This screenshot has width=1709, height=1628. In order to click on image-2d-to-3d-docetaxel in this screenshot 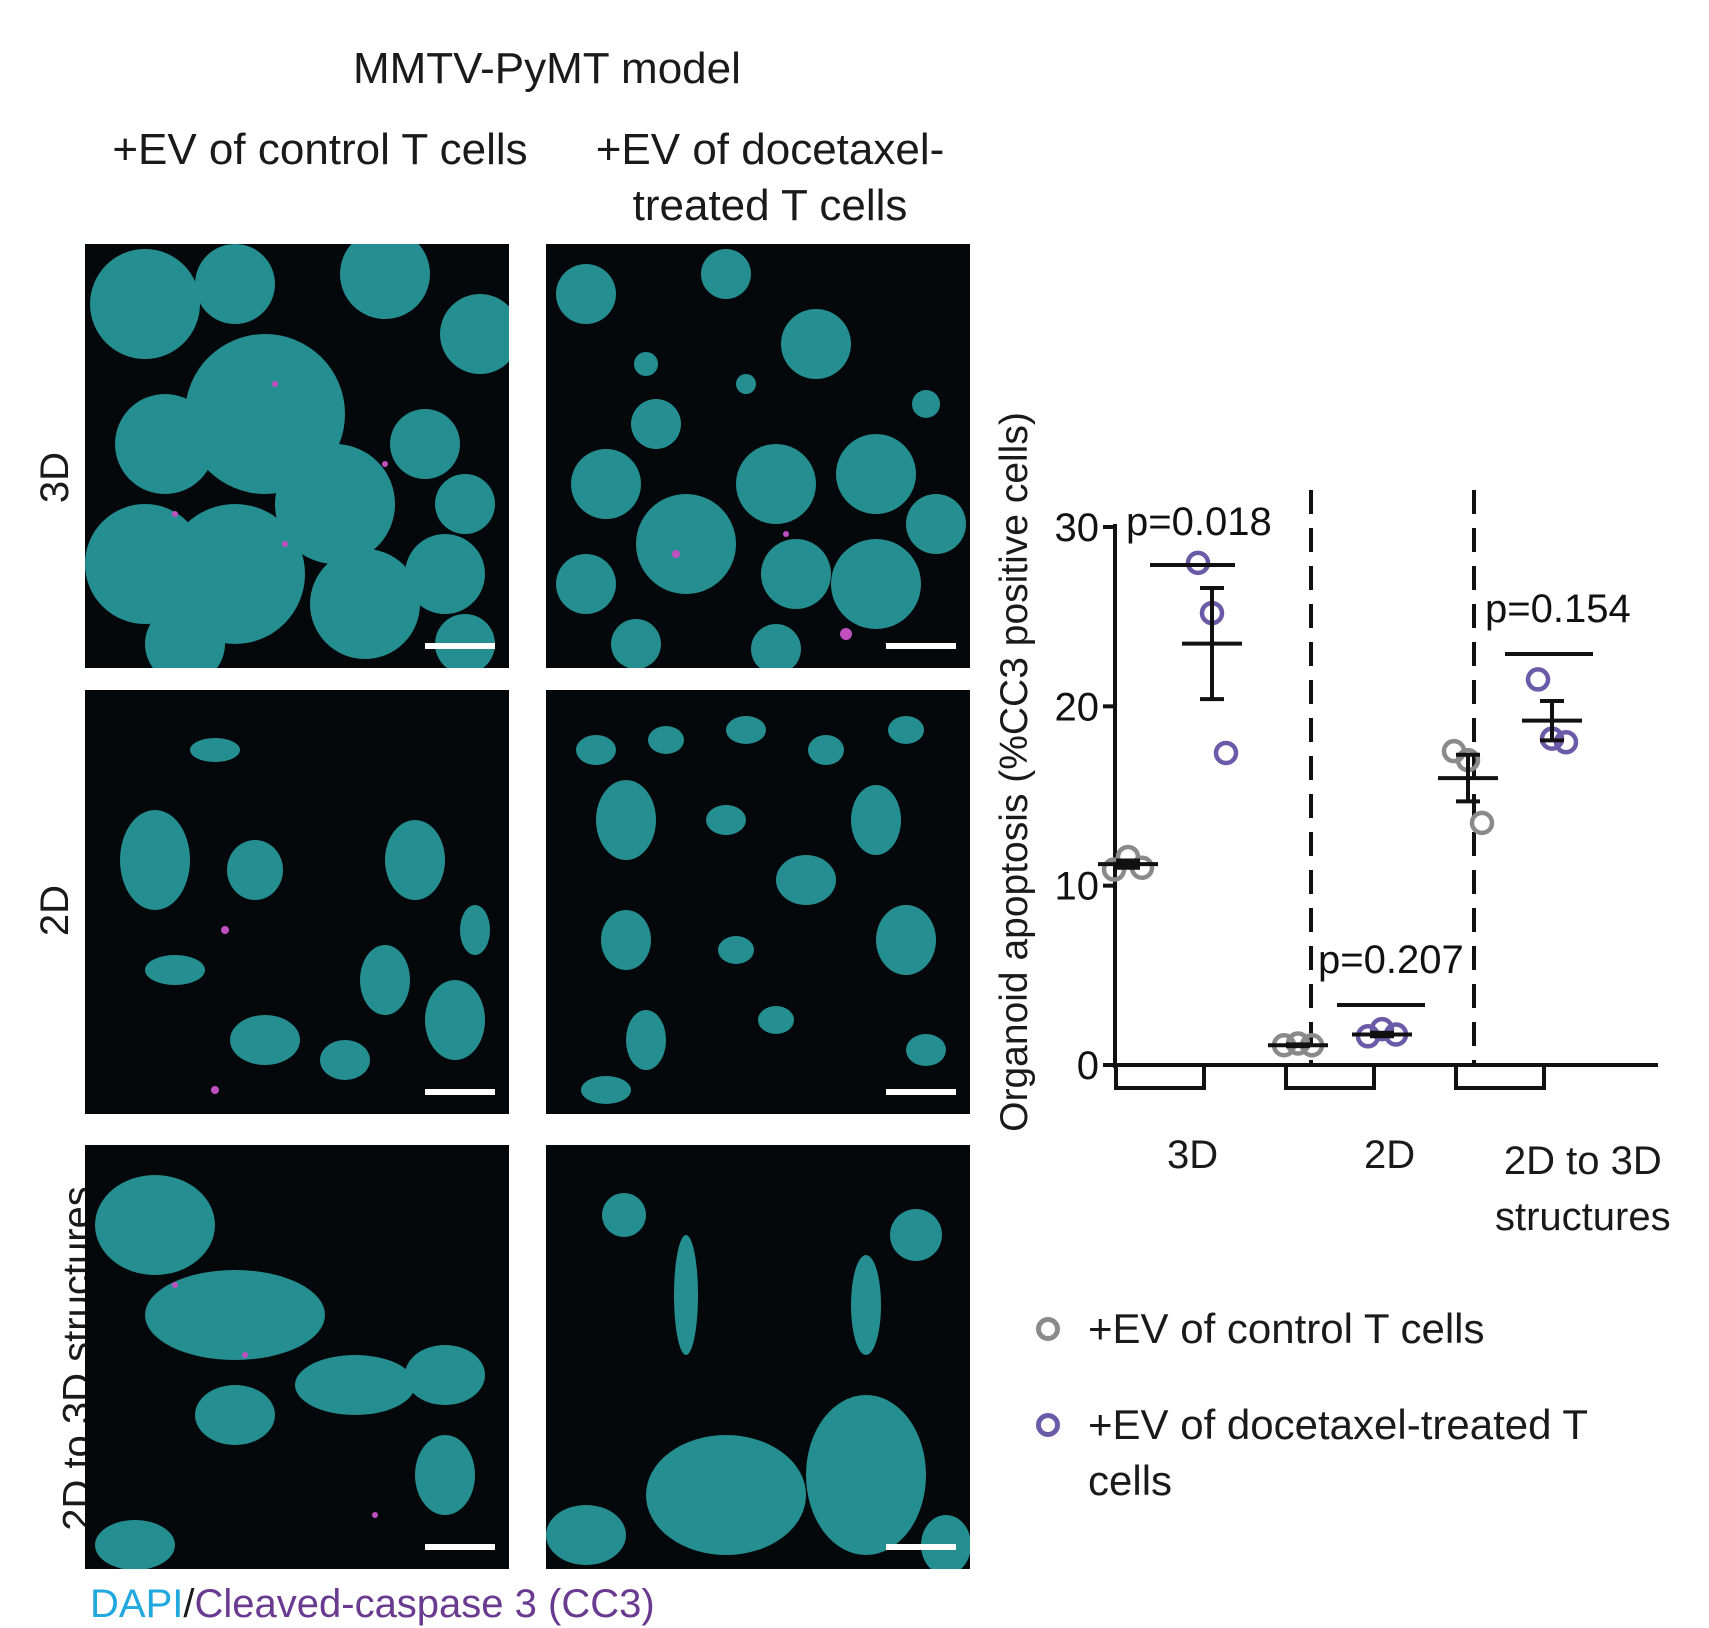, I will do `click(758, 1357)`.